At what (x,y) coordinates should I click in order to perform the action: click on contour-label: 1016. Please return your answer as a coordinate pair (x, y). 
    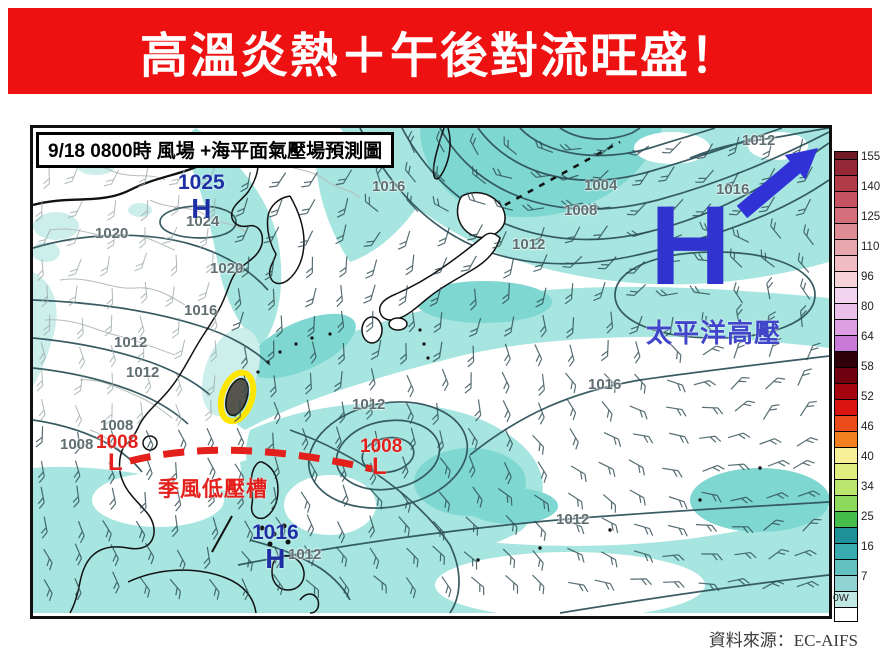
    Looking at the image, I should click on (201, 310).